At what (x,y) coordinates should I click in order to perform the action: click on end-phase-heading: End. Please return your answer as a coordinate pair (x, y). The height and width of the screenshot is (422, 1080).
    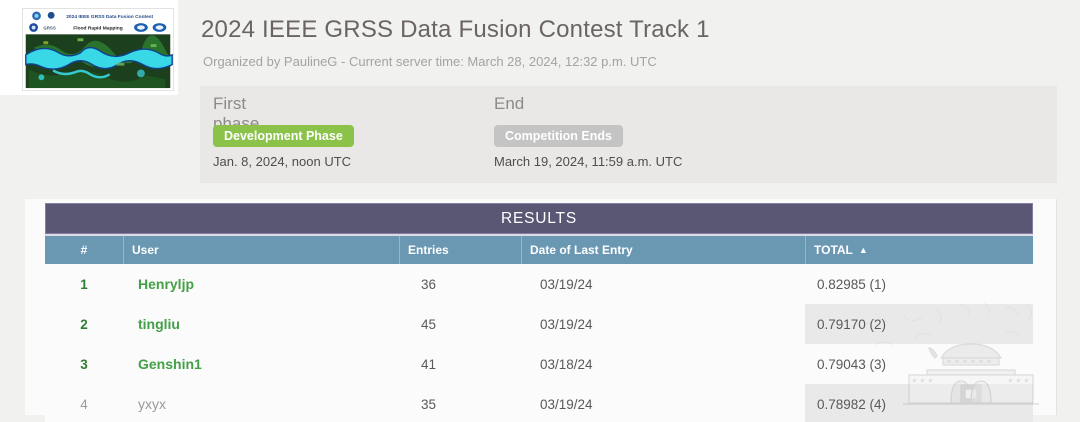
    Looking at the image, I should click on (509, 103).